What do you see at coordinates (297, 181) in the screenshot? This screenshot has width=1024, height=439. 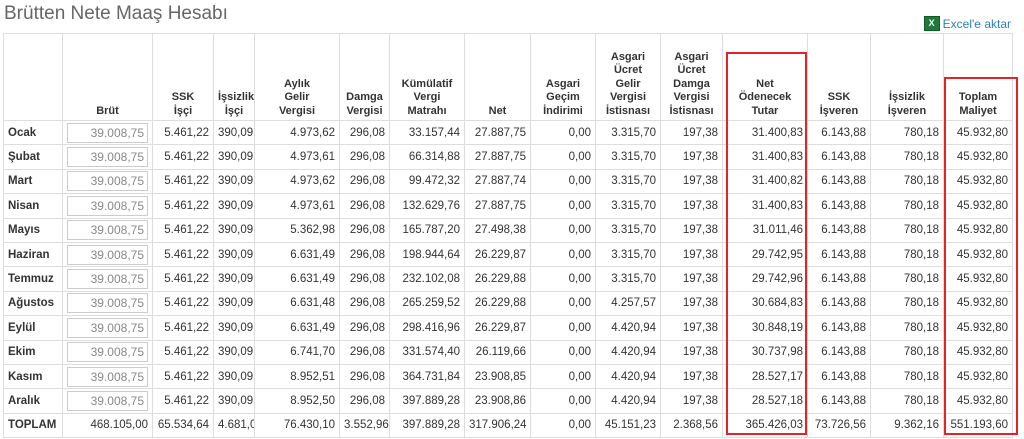 I see `cell: 4.973,62` at bounding box center [297, 181].